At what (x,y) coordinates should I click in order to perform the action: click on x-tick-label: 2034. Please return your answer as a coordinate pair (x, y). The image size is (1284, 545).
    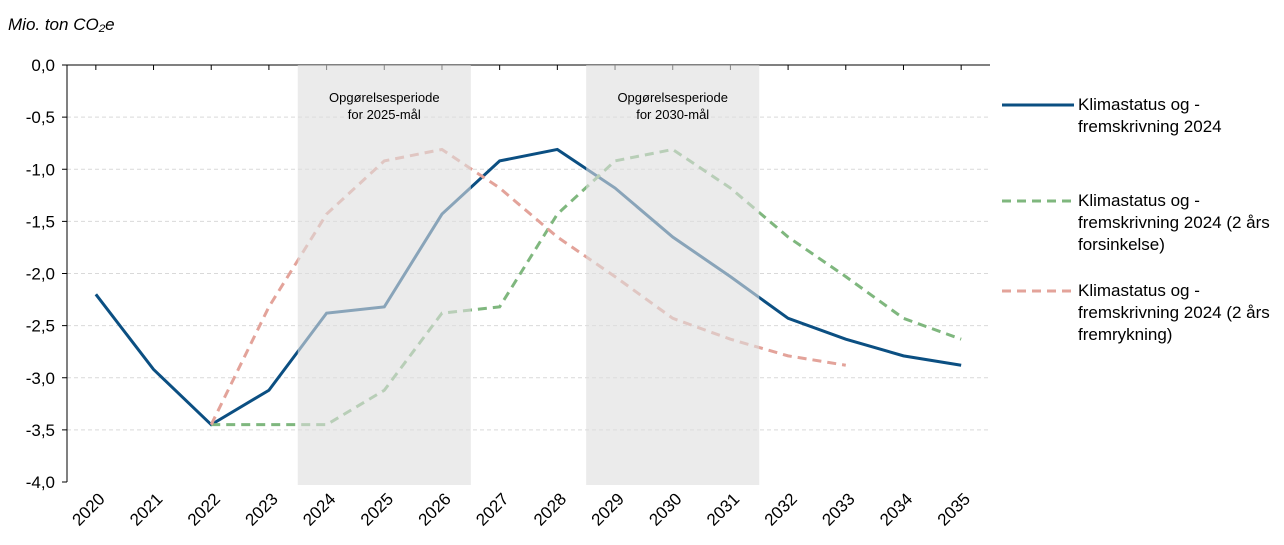
    Looking at the image, I should click on (896, 509).